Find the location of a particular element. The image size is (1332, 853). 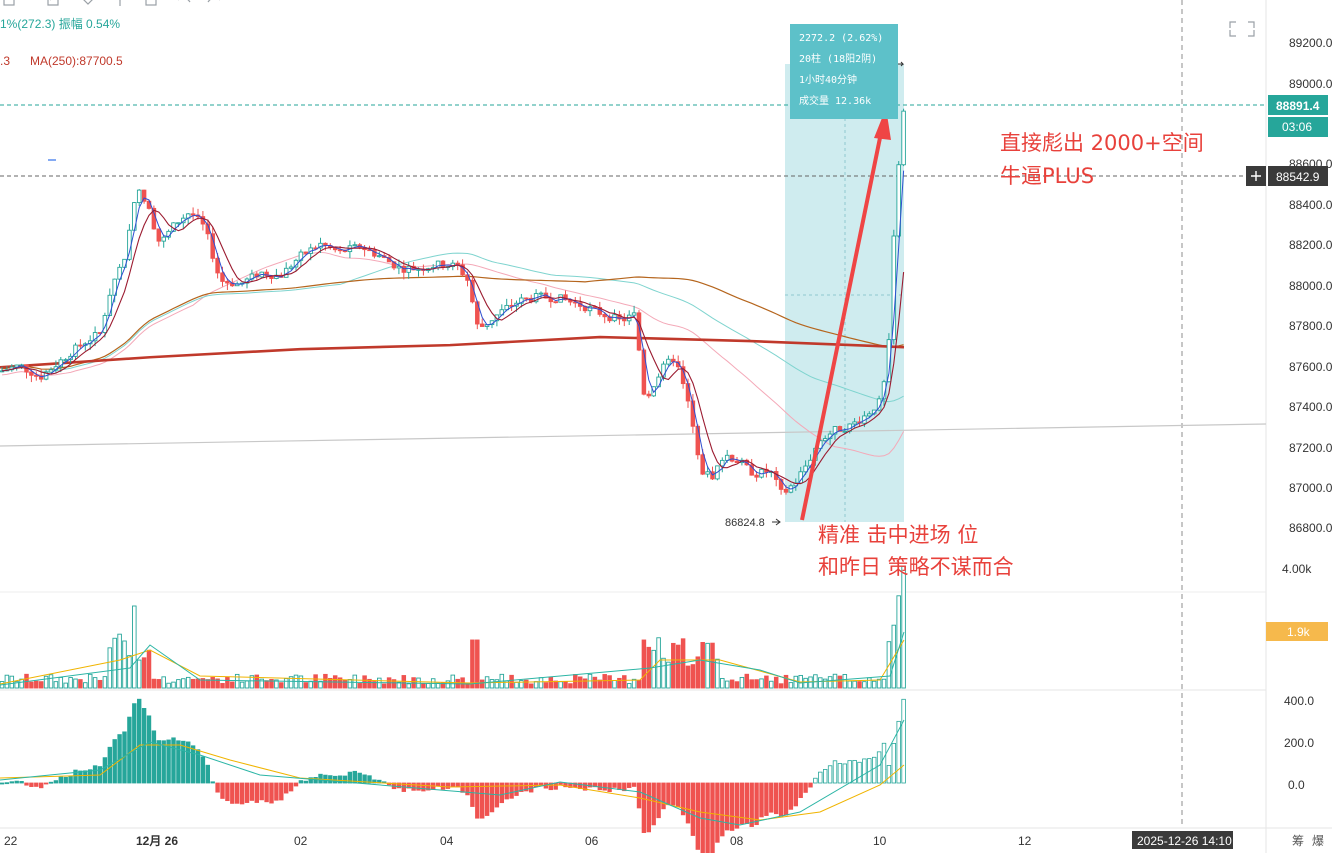

current-price-value: 88891.4 is located at coordinates (1298, 106).